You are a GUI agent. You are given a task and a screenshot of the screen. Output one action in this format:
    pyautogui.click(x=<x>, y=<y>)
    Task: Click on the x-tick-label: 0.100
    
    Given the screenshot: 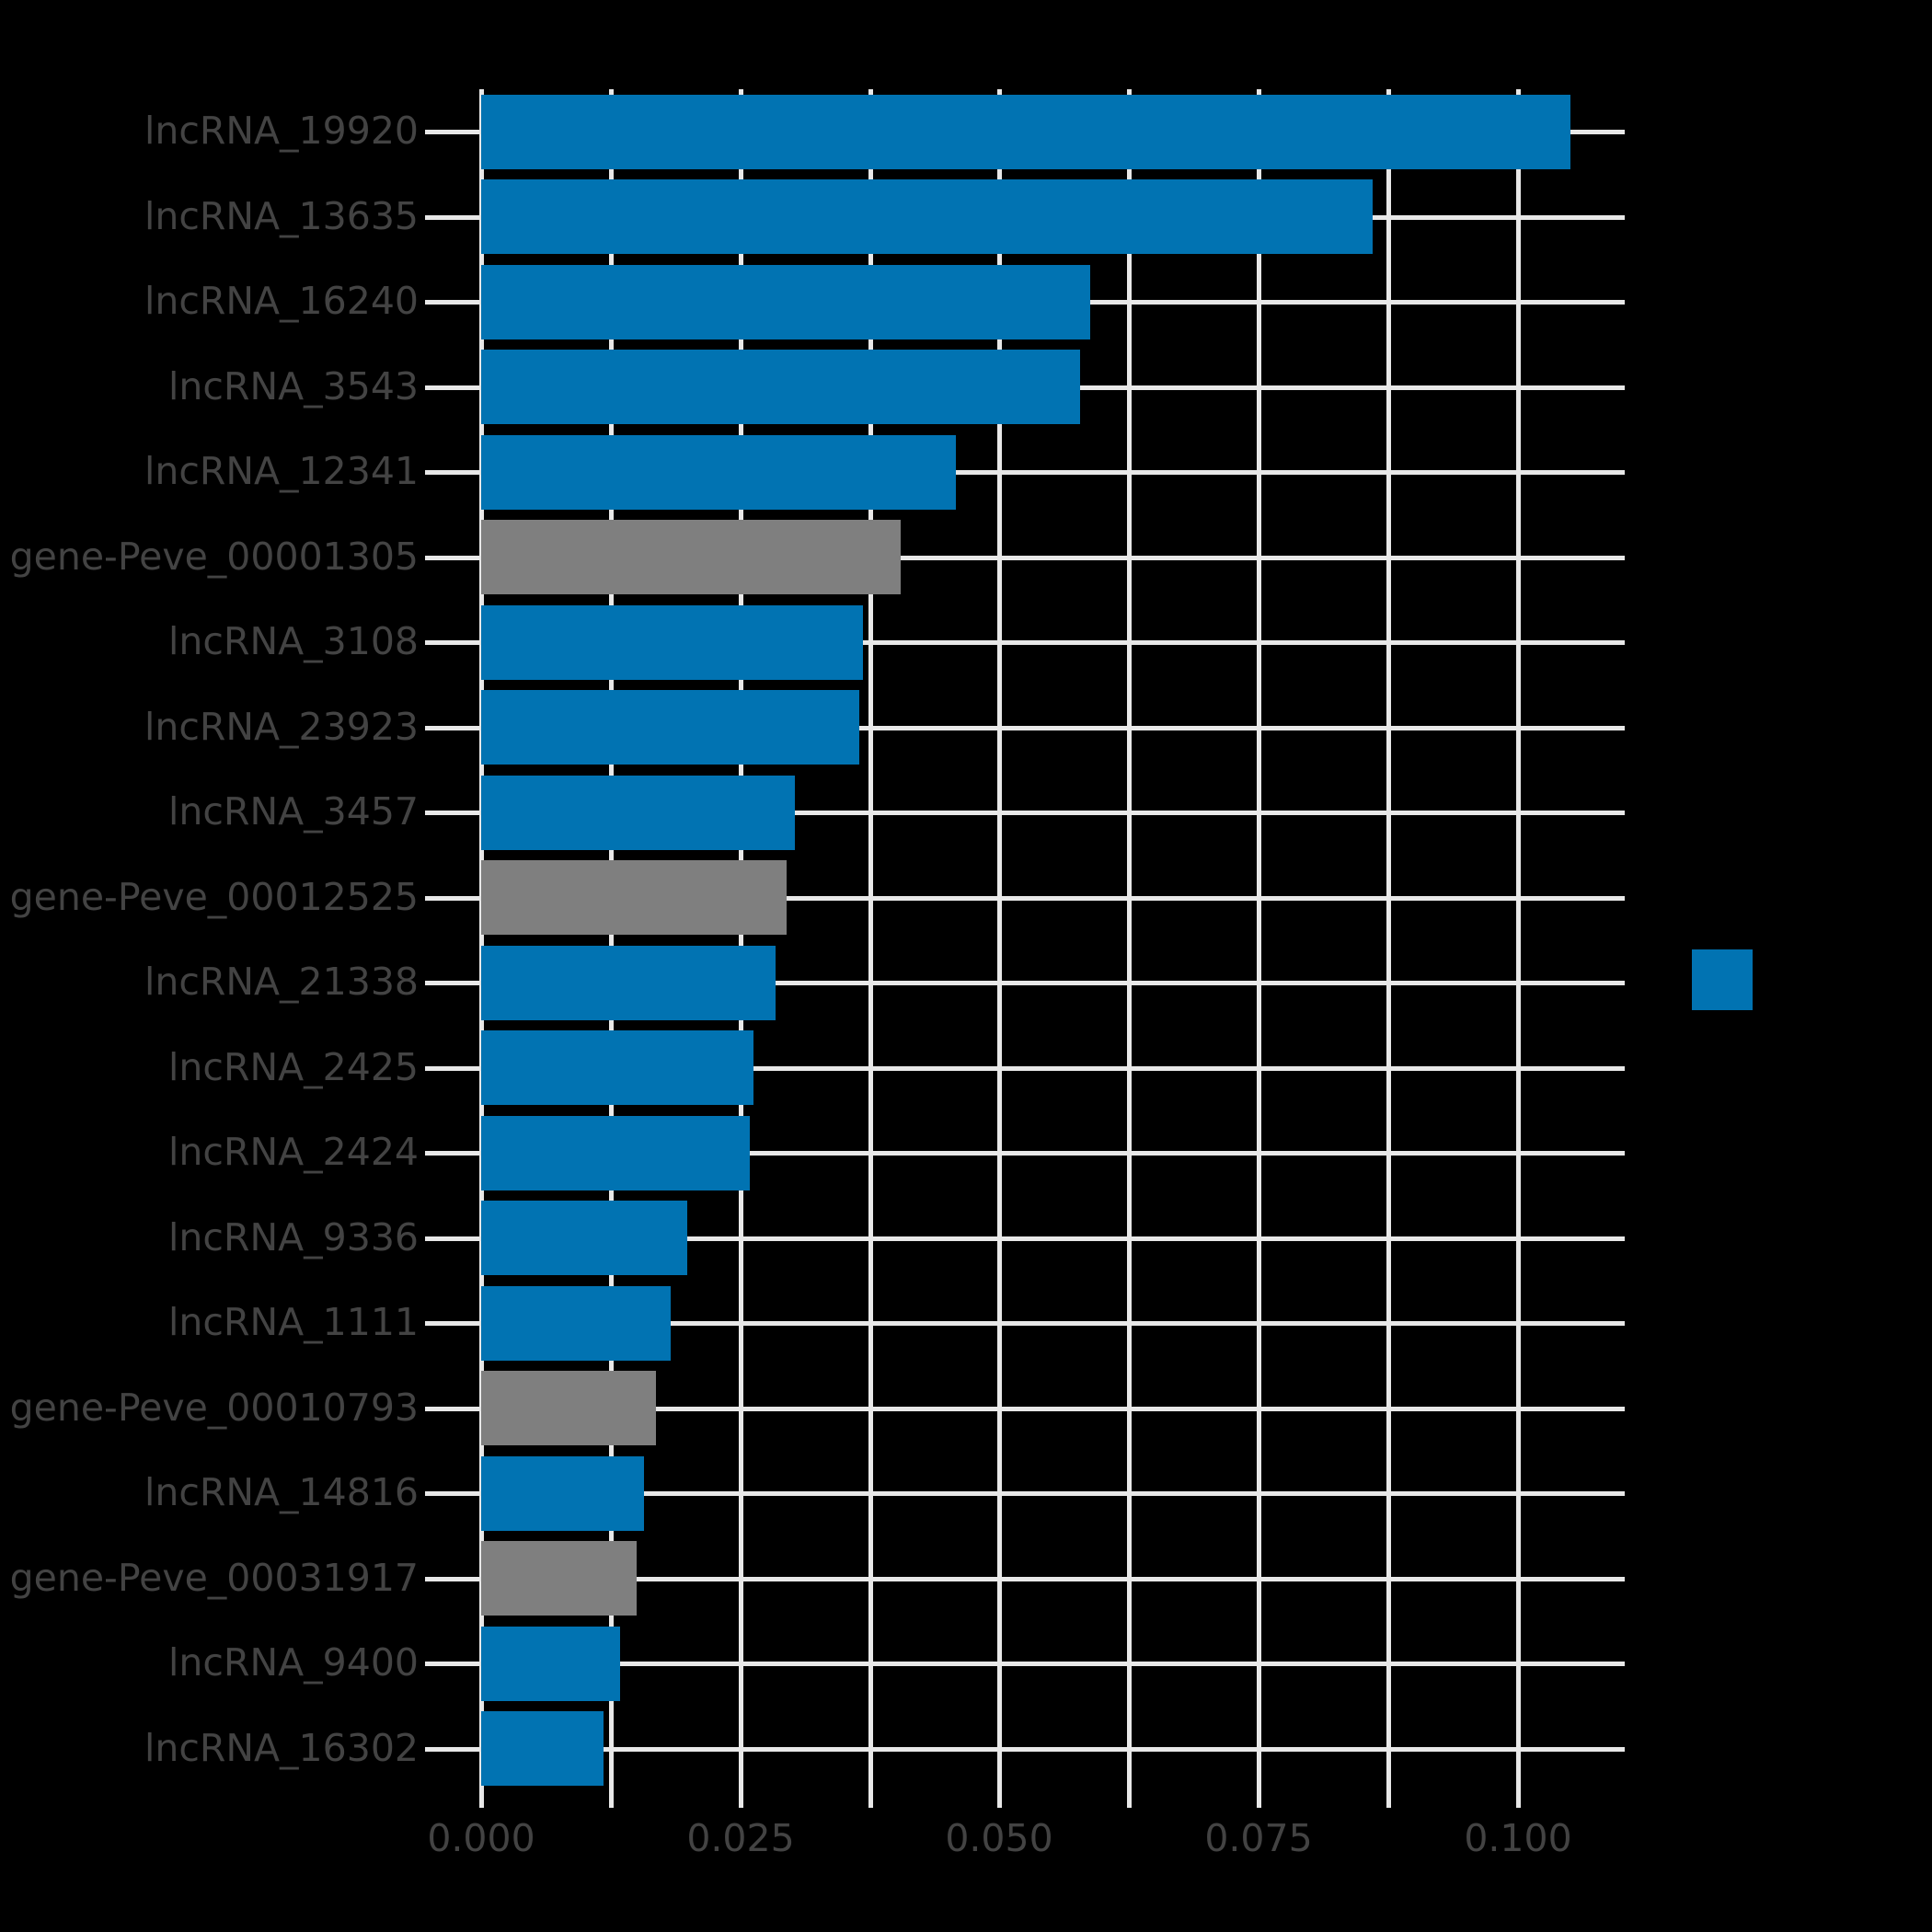 What is the action you would take?
    pyautogui.click(x=1518, y=1838)
    